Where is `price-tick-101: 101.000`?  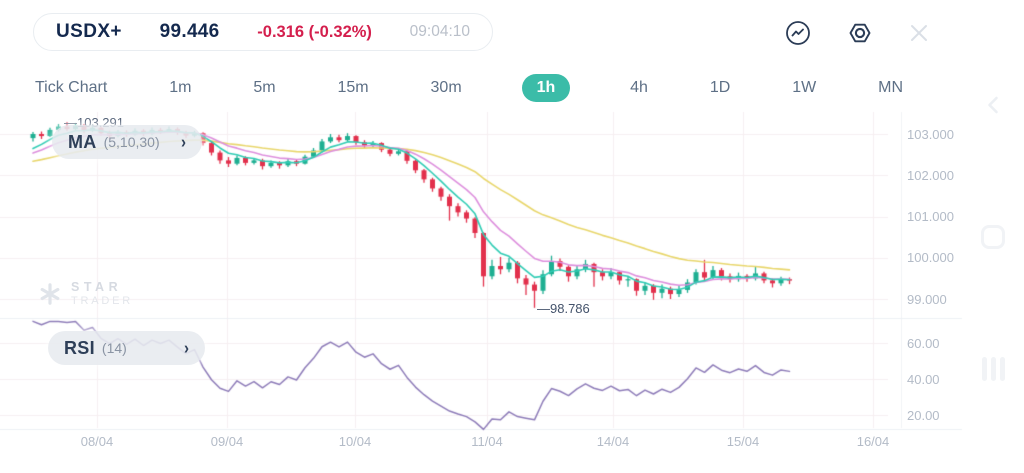
price-tick-101: 101.000 is located at coordinates (930, 216).